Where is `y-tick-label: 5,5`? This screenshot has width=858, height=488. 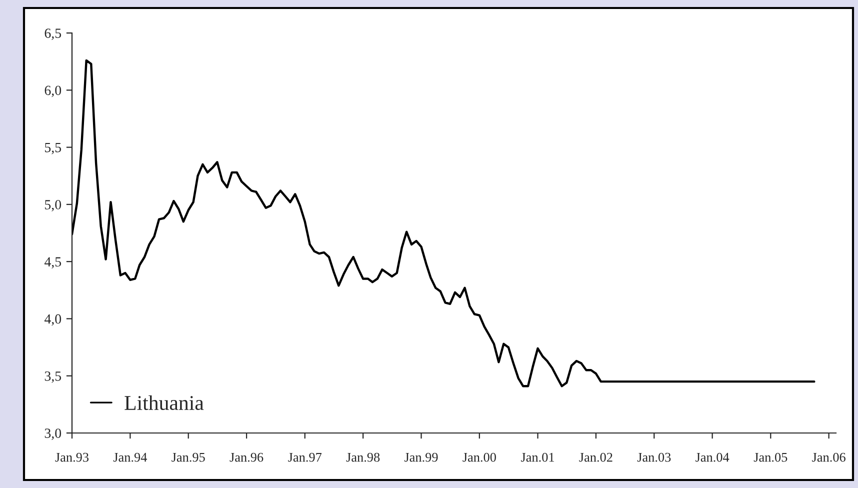 y-tick-label: 5,5 is located at coordinates (53, 148).